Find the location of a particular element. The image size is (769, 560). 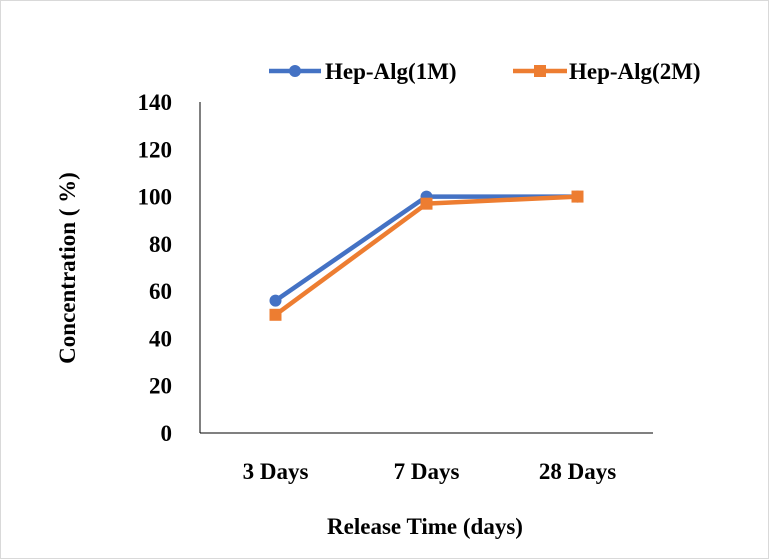

x-axis: 3 Days 7 Days 28 Days is located at coordinates (426, 458).